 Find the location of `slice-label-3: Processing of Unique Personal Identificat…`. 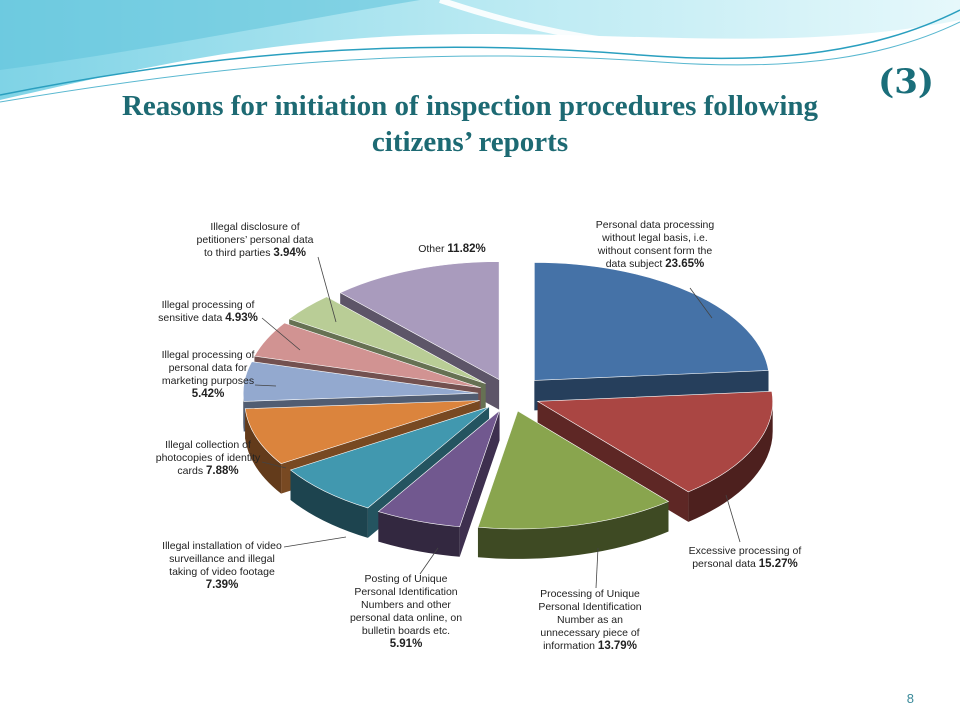

slice-label-3: Processing of Unique Personal Identificat… is located at coordinates (589, 620).